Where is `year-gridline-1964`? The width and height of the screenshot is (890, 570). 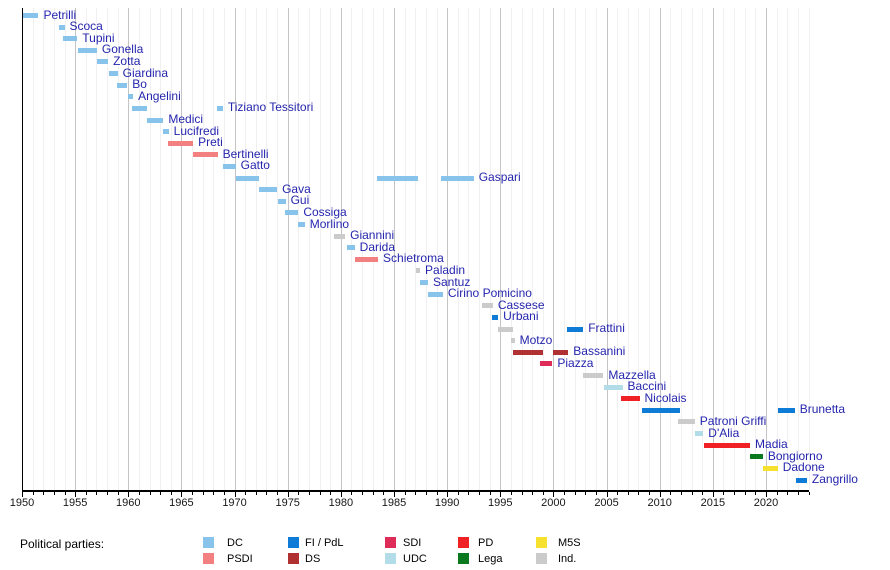
year-gridline-1964 is located at coordinates (171, 249).